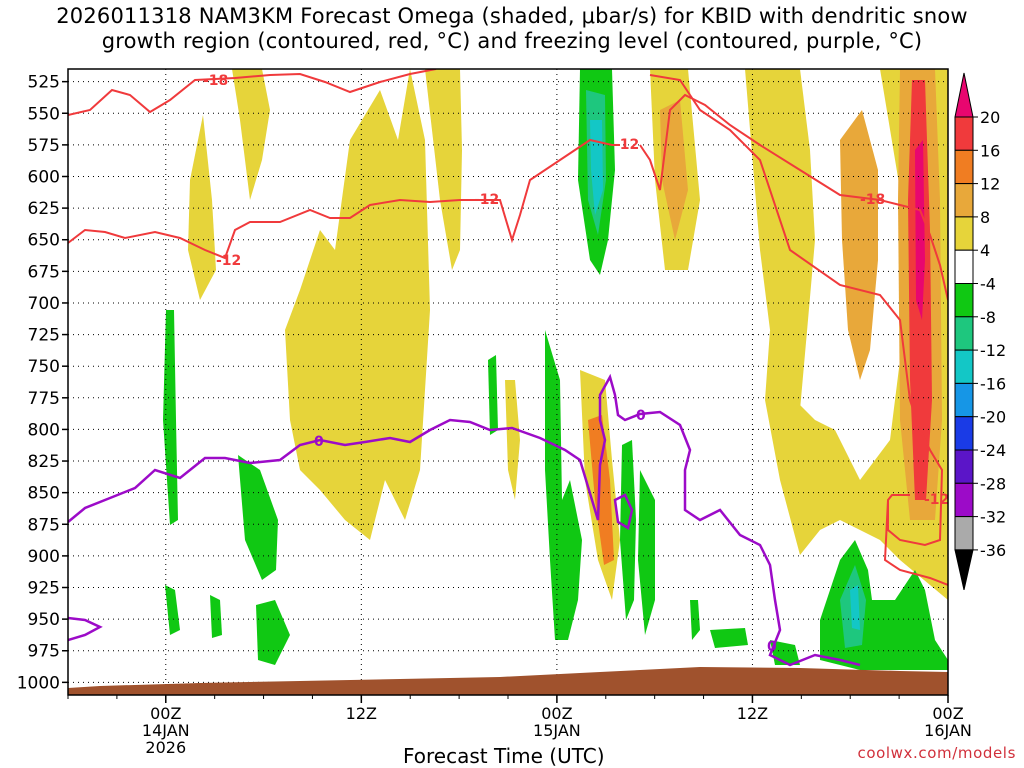  What do you see at coordinates (993, 550) in the screenshot?
I see `colorbar-tick-label: -36` at bounding box center [993, 550].